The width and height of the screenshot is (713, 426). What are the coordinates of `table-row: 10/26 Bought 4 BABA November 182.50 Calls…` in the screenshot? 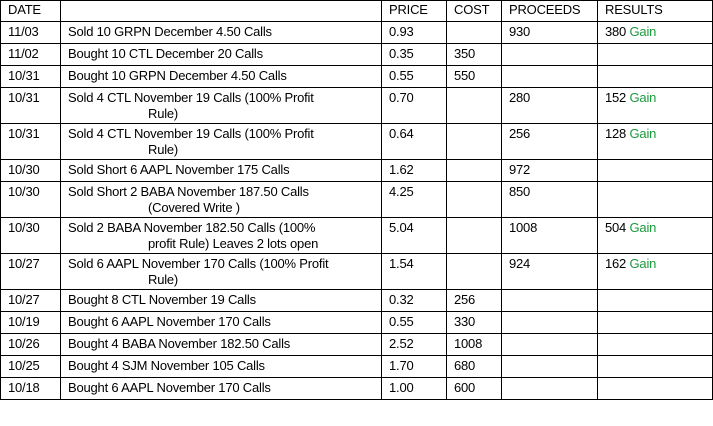 It's located at (356, 344).